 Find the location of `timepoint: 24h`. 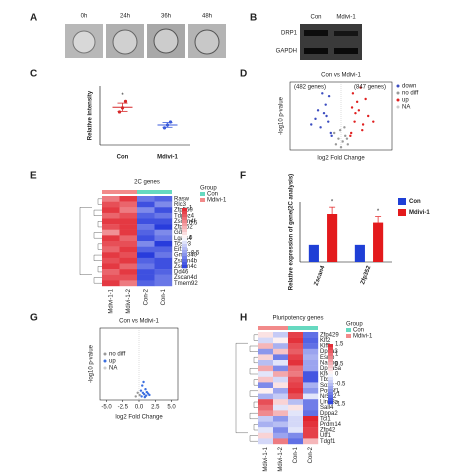

timepoint: 24h is located at coordinates (125, 17).